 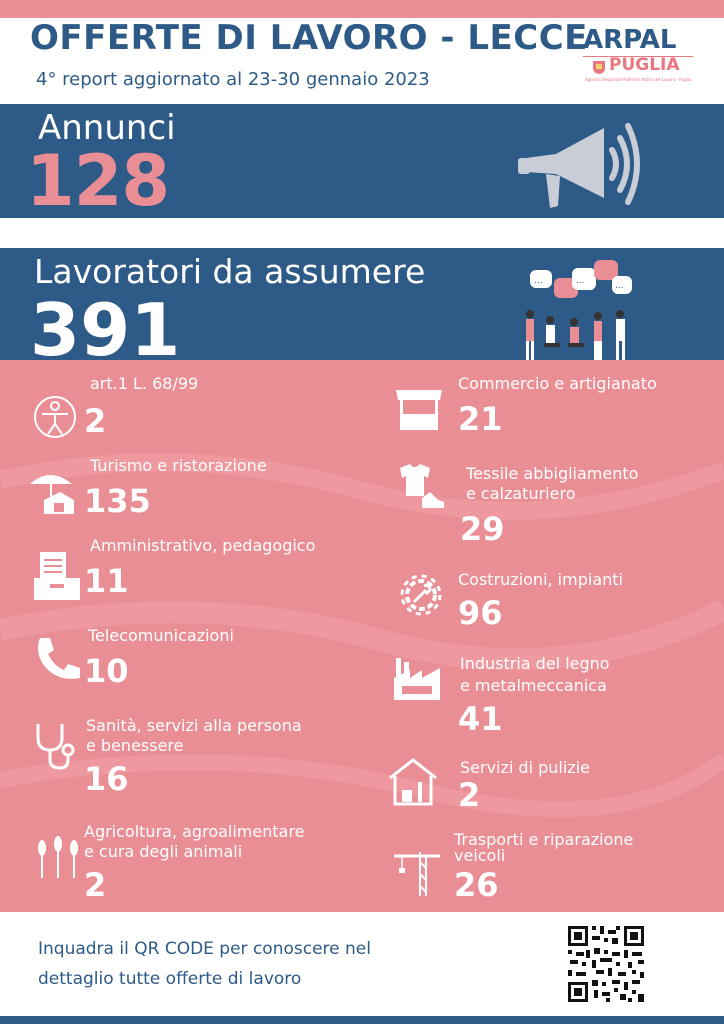 What do you see at coordinates (144, 383) in the screenshot?
I see `category-label: art.1 L. 68/99` at bounding box center [144, 383].